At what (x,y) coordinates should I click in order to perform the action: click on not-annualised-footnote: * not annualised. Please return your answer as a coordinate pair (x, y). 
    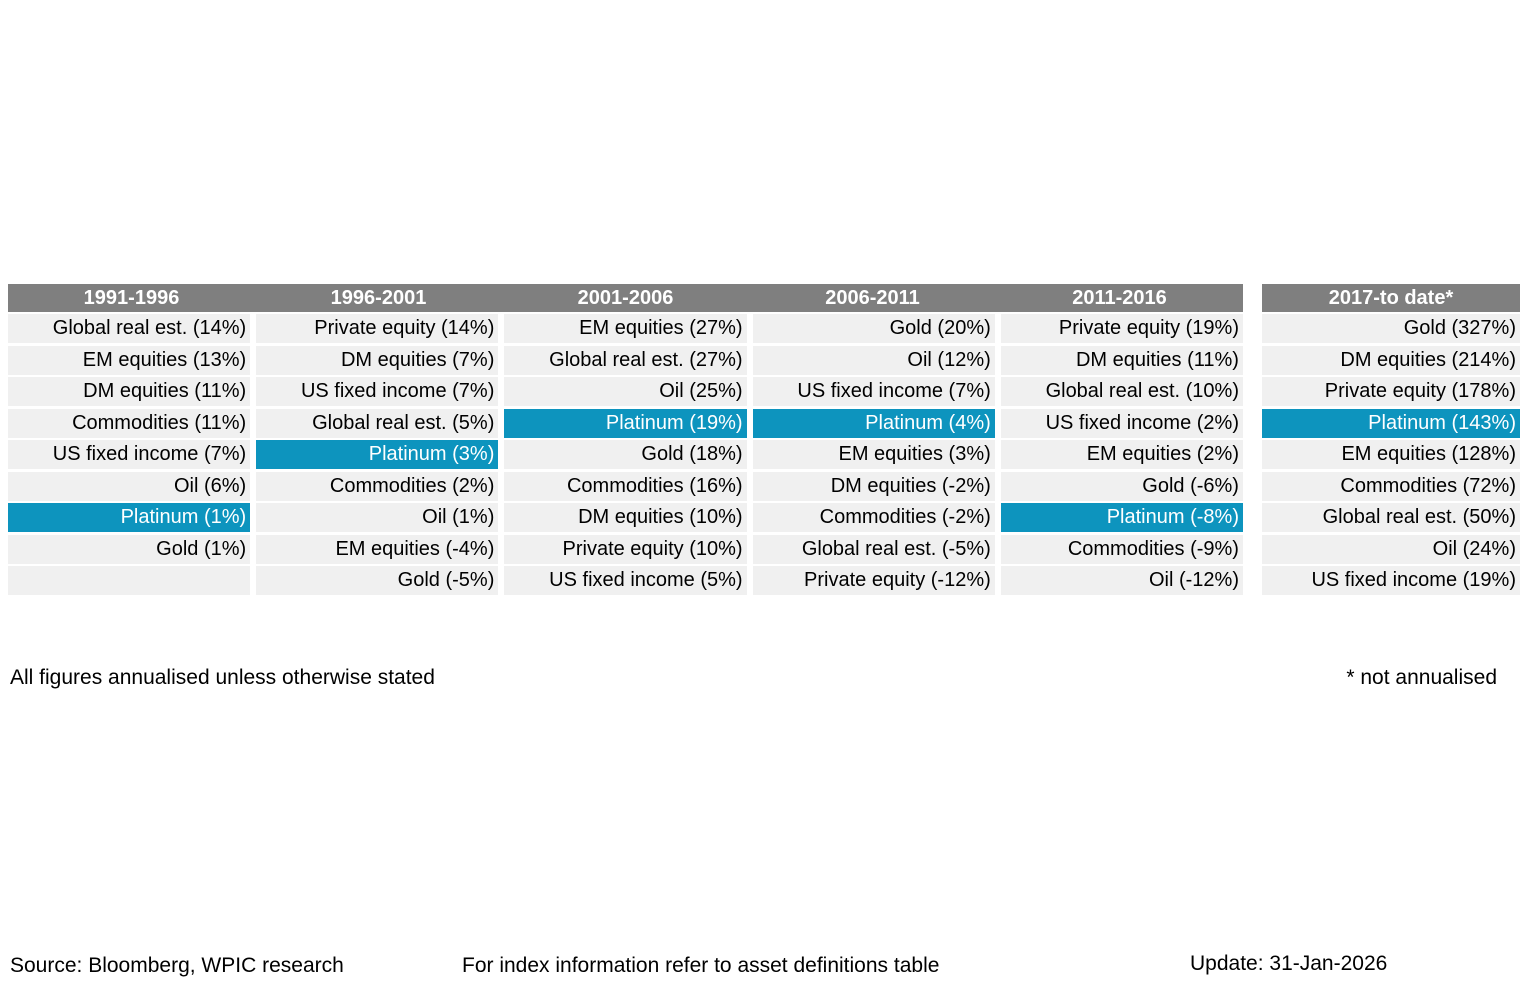
    Looking at the image, I should click on (1421, 677).